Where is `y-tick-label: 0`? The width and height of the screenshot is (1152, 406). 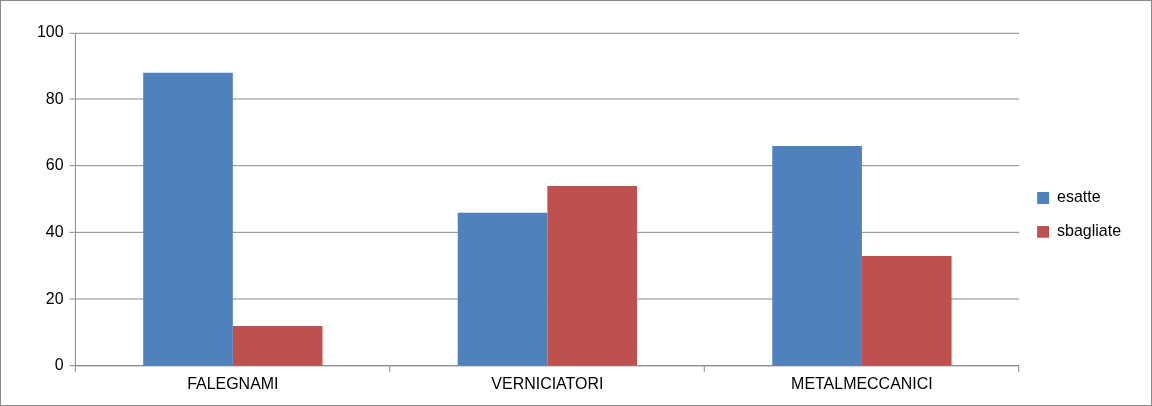
y-tick-label: 0 is located at coordinates (59, 365).